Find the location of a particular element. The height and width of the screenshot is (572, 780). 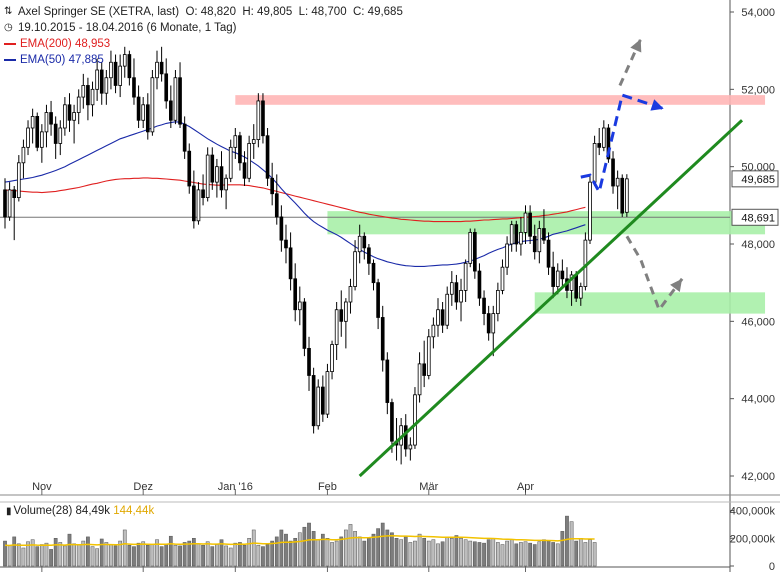

x-tick-label: Nov is located at coordinates (42, 487).